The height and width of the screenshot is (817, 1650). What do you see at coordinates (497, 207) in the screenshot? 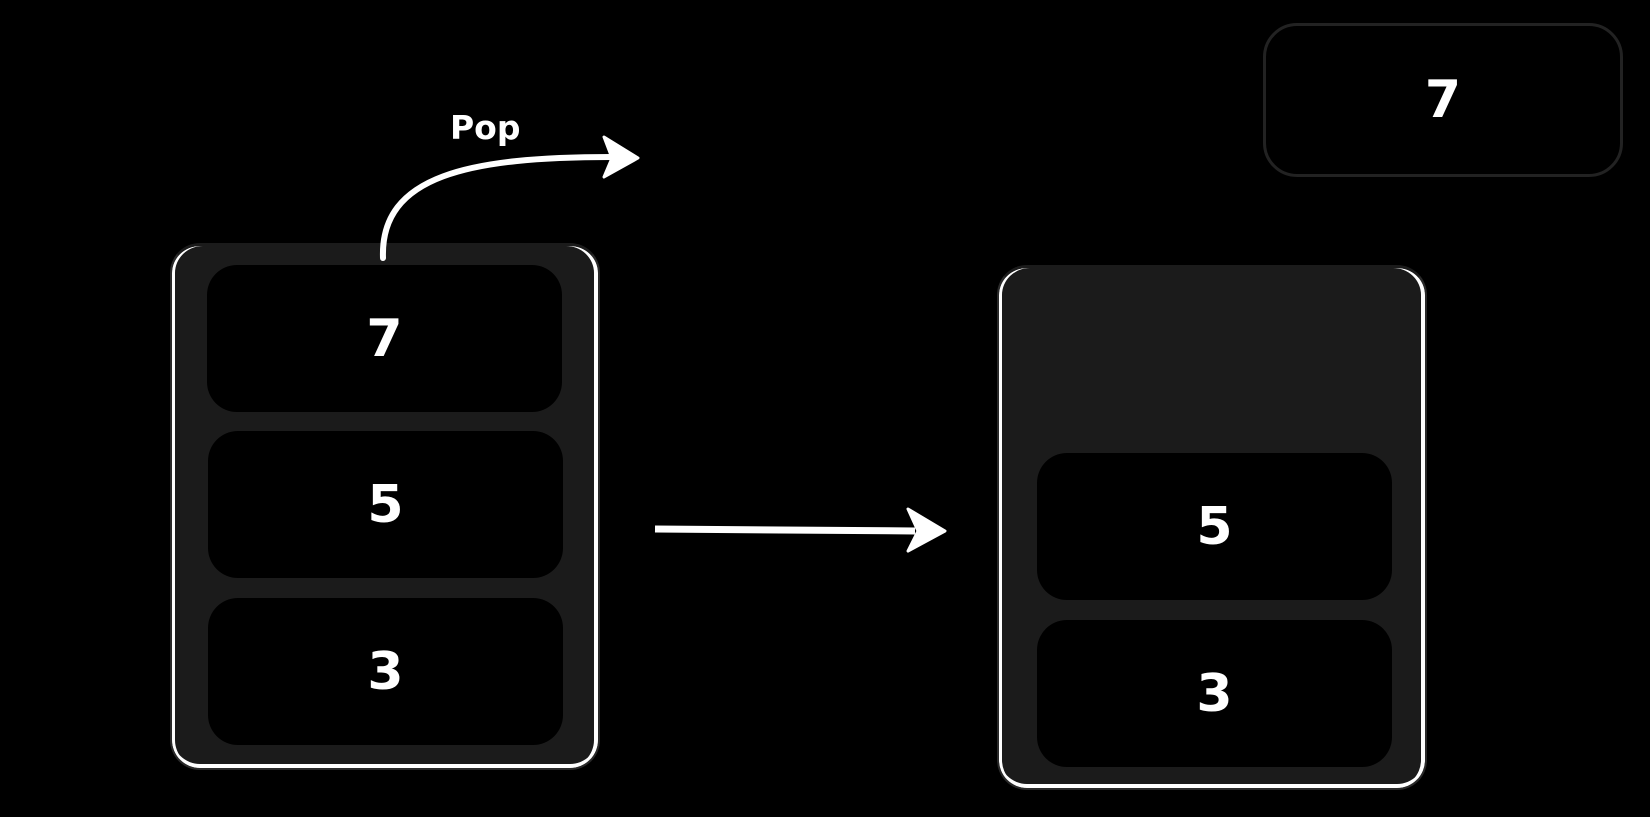
I see `pop-arrow` at bounding box center [497, 207].